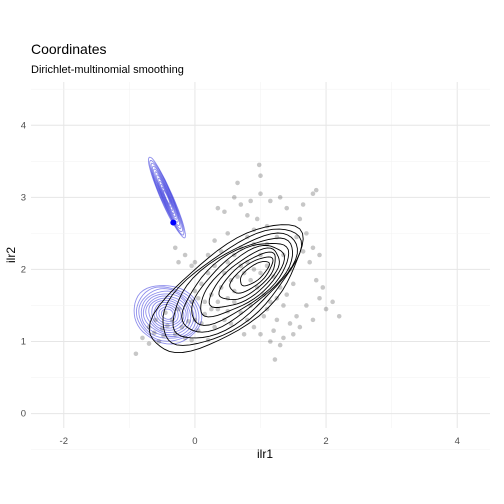 The width and height of the screenshot is (504, 504). Describe the element at coordinates (325, 441) in the screenshot. I see `x-tick-label: 2` at that location.